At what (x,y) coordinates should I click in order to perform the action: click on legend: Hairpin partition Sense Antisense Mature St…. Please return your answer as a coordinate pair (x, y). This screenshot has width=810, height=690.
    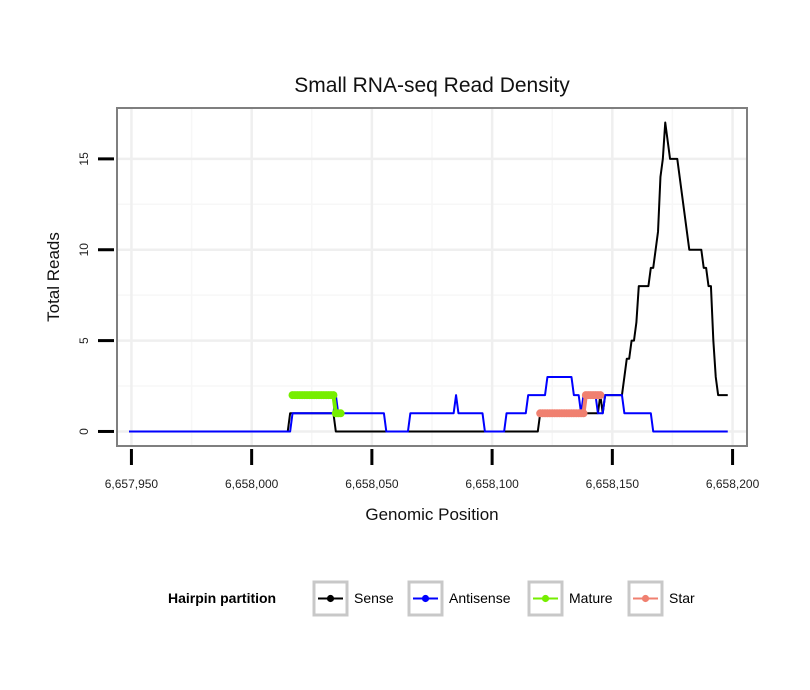
    Looking at the image, I should click on (431, 598).